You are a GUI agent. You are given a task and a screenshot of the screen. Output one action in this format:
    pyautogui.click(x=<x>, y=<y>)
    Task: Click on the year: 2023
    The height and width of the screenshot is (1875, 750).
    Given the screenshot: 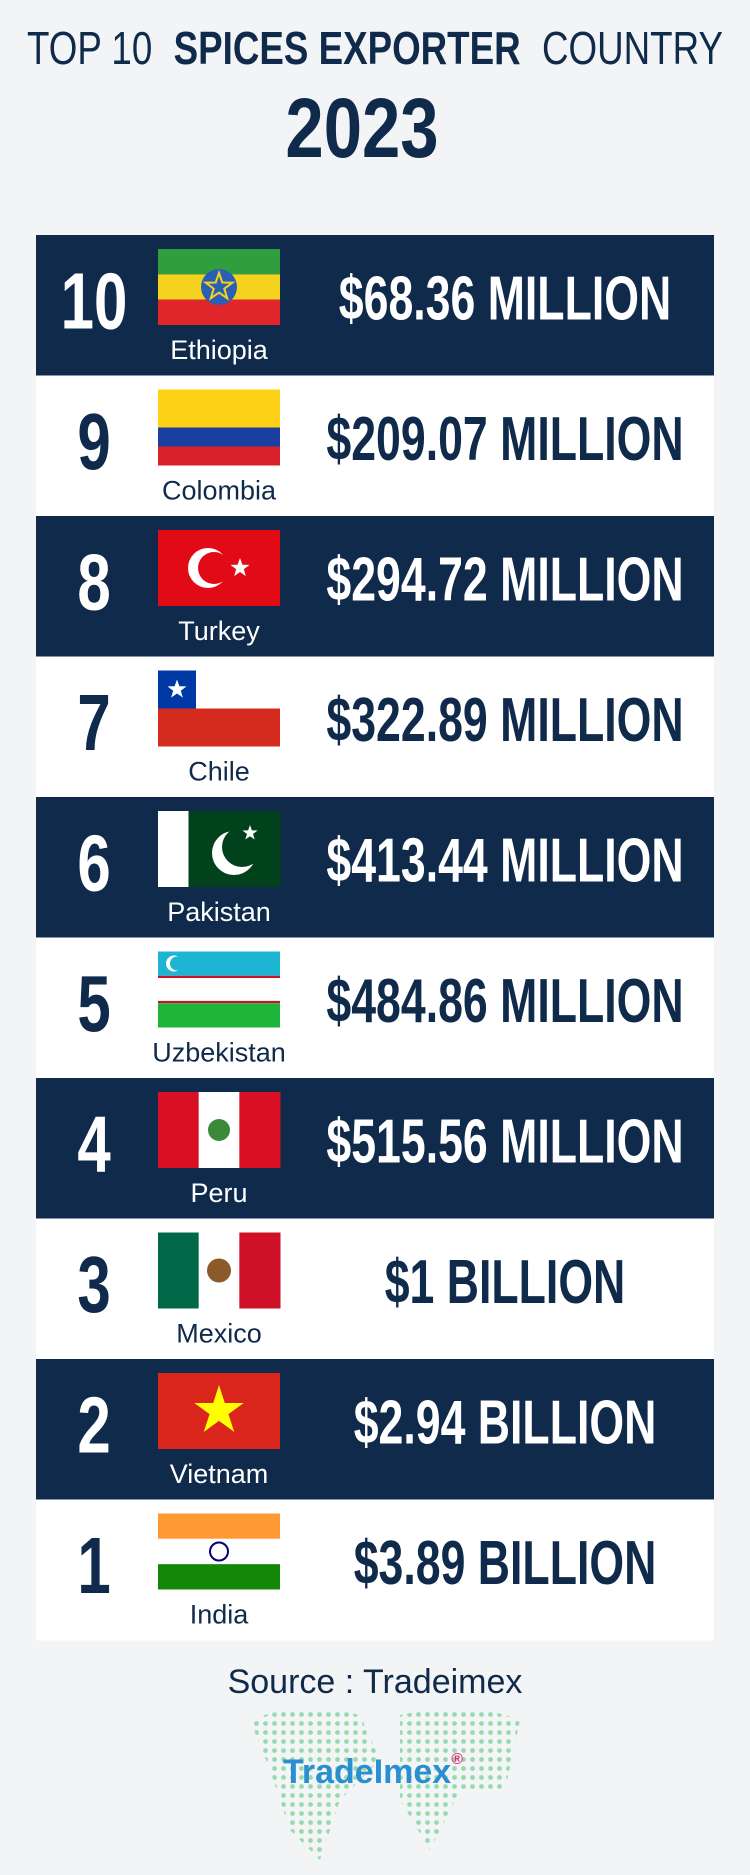 What is the action you would take?
    pyautogui.click(x=361, y=129)
    